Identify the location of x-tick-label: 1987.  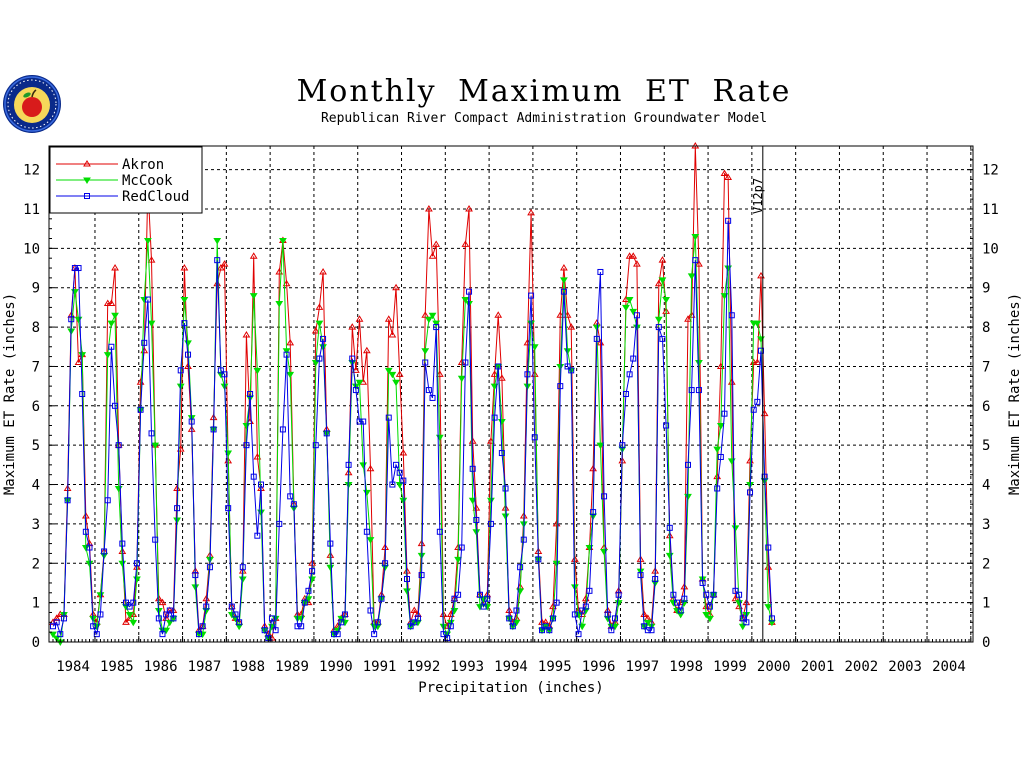
(205, 667).